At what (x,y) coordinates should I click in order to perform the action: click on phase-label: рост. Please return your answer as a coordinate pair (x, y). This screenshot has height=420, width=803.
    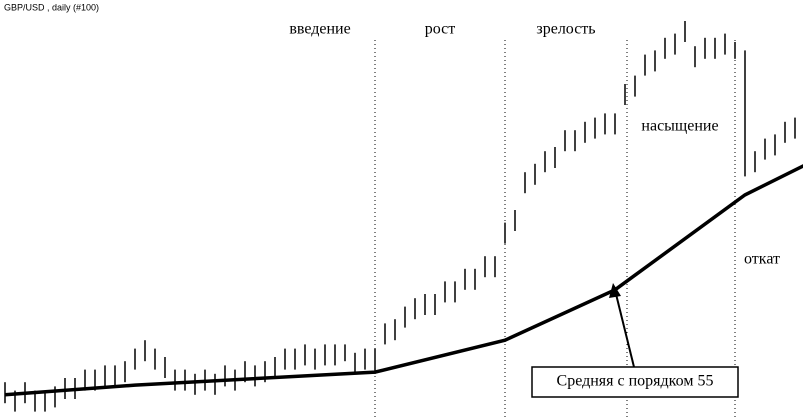
    Looking at the image, I should click on (440, 29).